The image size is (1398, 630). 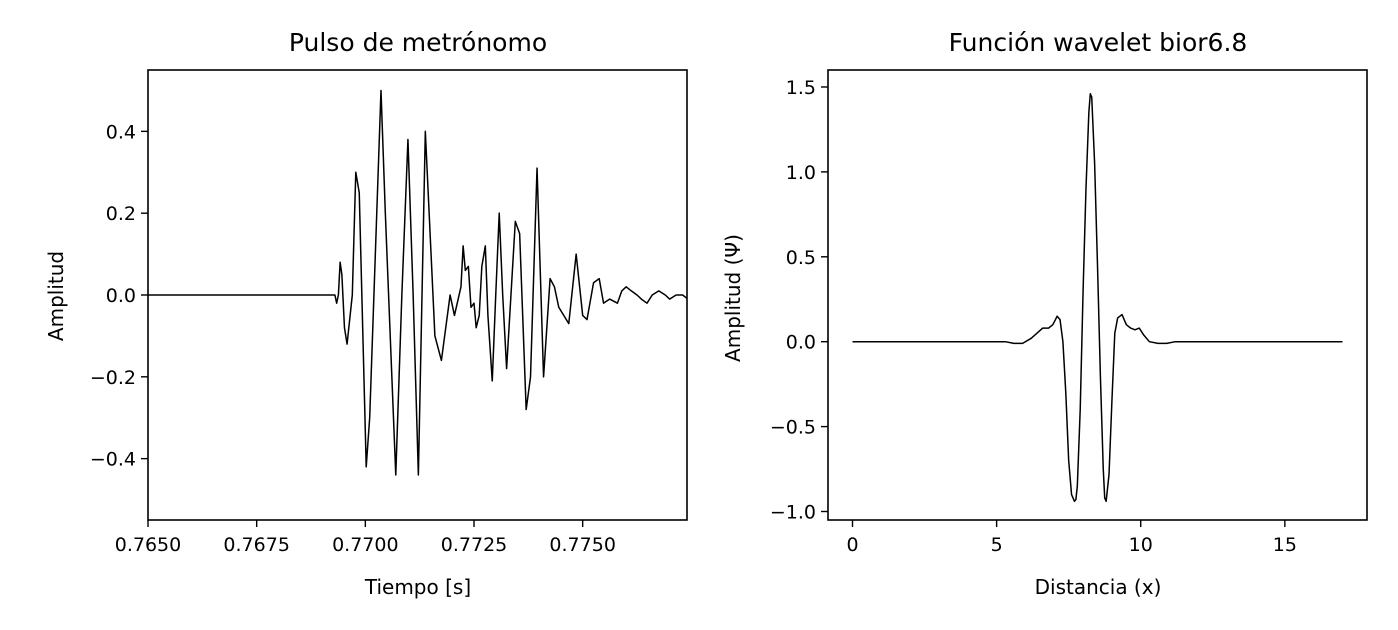 I want to click on y-tick-label: 1.0, so click(x=801, y=173).